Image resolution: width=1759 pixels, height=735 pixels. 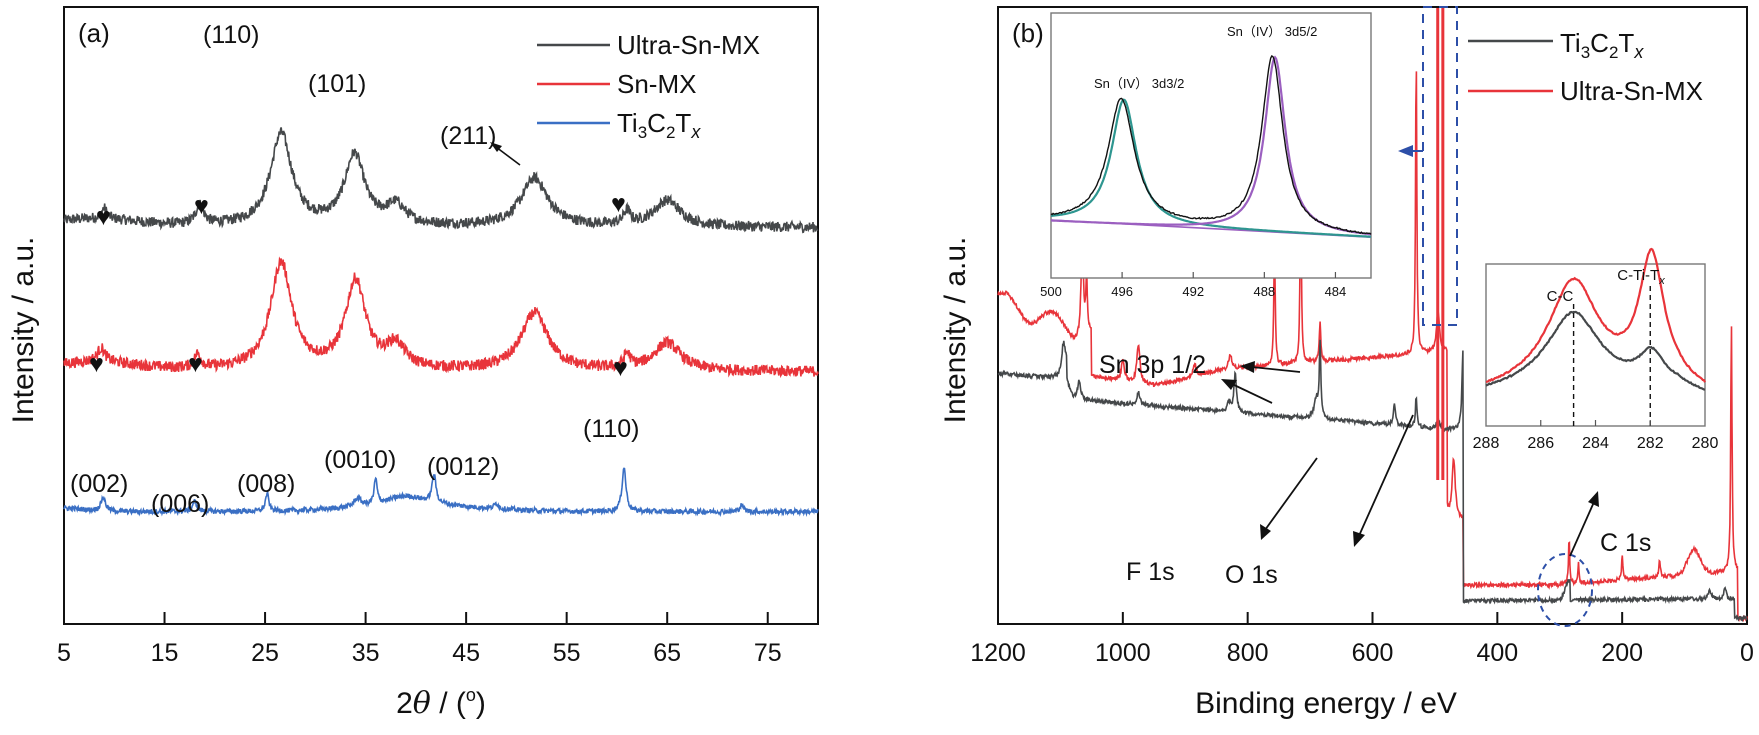 I want to click on x-tick-label: 600, so click(x=1373, y=653).